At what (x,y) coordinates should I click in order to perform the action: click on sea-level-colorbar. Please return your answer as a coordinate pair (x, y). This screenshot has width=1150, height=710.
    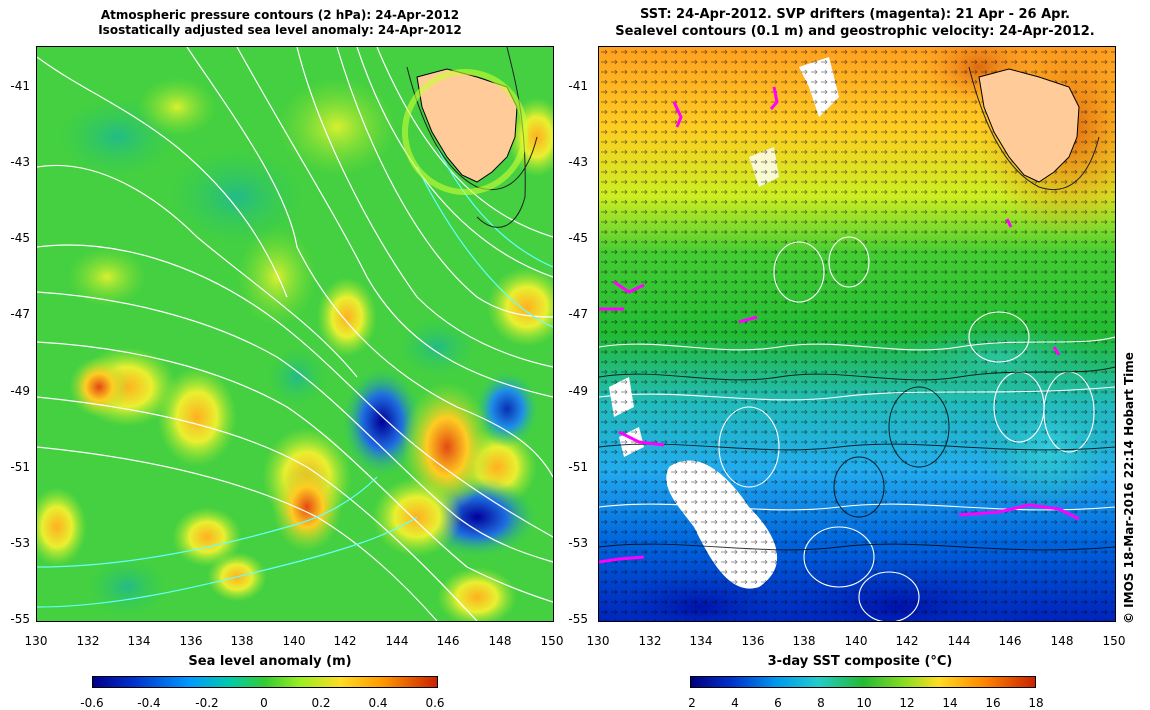
    Looking at the image, I should click on (265, 682).